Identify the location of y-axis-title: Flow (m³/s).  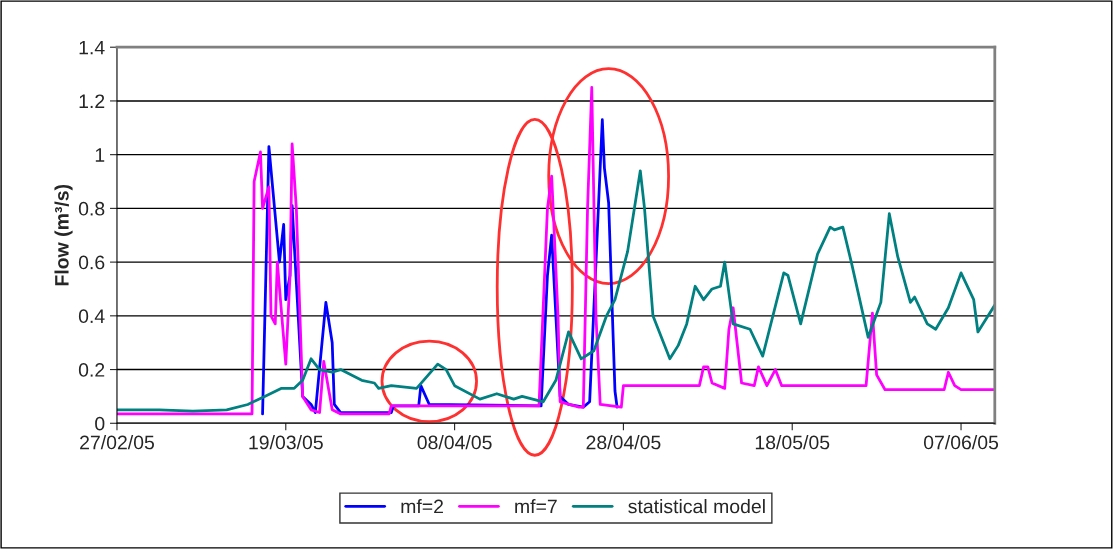
(63, 235).